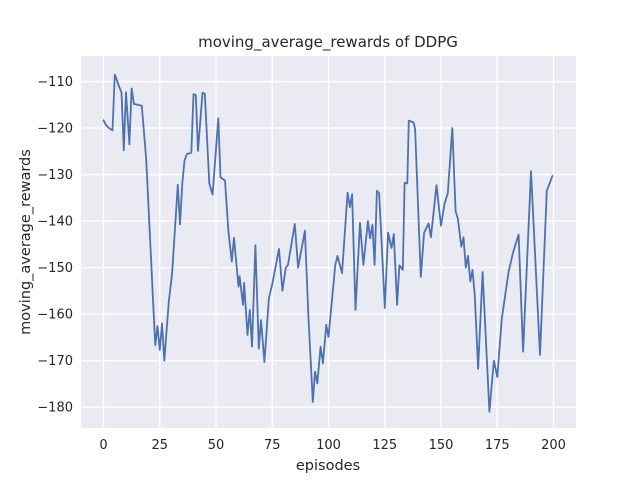 This screenshot has width=640, height=484. What do you see at coordinates (55, 245) in the screenshot?
I see `y-tick-labels: −180 −170 −160 −150 −140 −130 −120 −110` at bounding box center [55, 245].